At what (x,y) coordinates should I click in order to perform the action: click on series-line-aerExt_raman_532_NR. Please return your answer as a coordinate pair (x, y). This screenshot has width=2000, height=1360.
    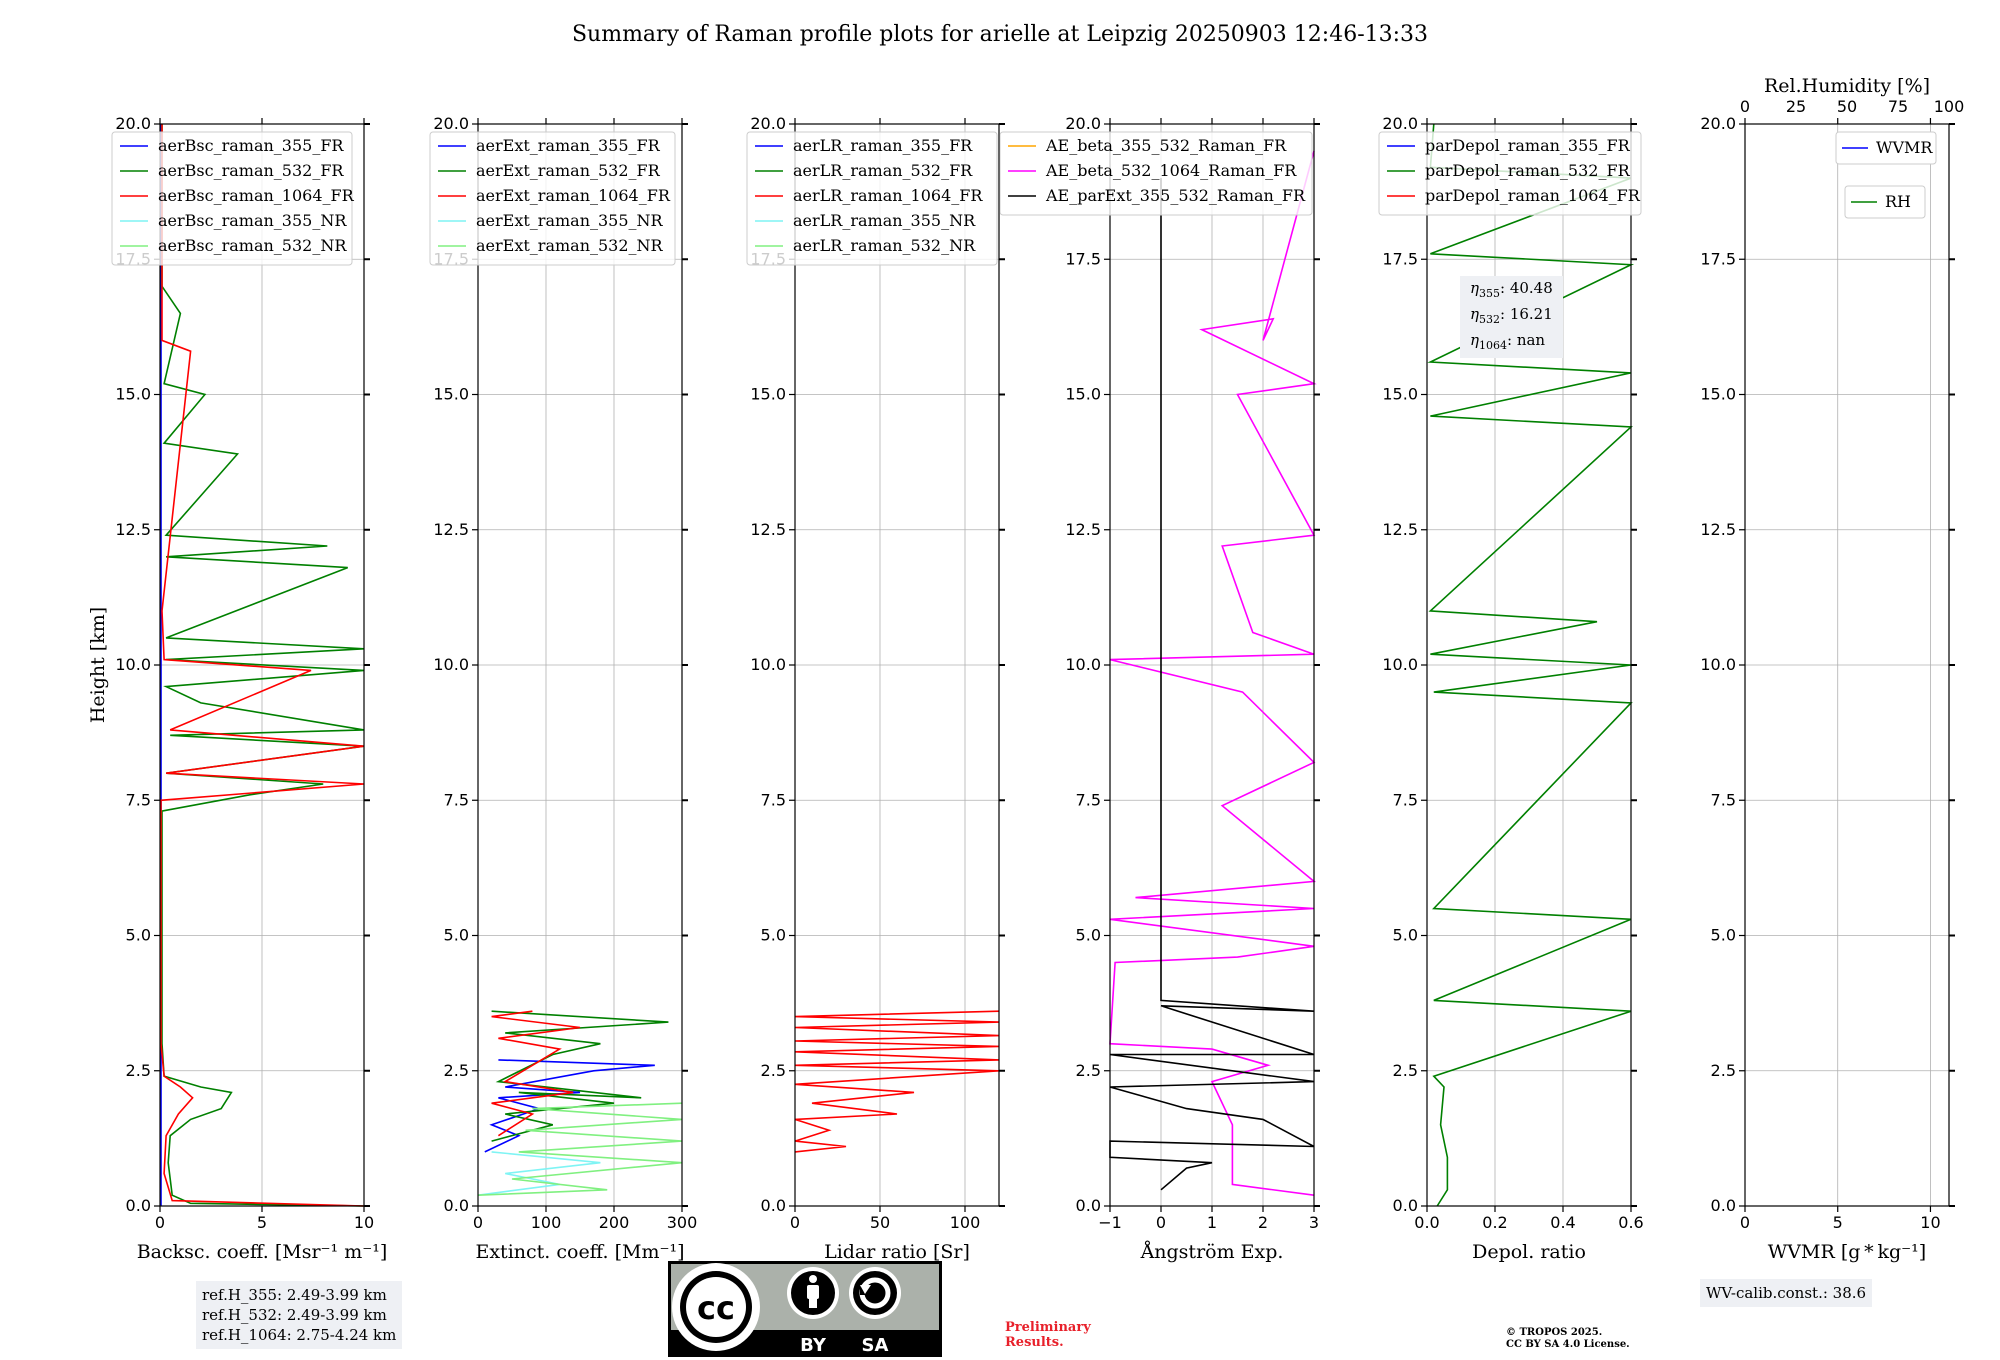
    Looking at the image, I should click on (580, 1149).